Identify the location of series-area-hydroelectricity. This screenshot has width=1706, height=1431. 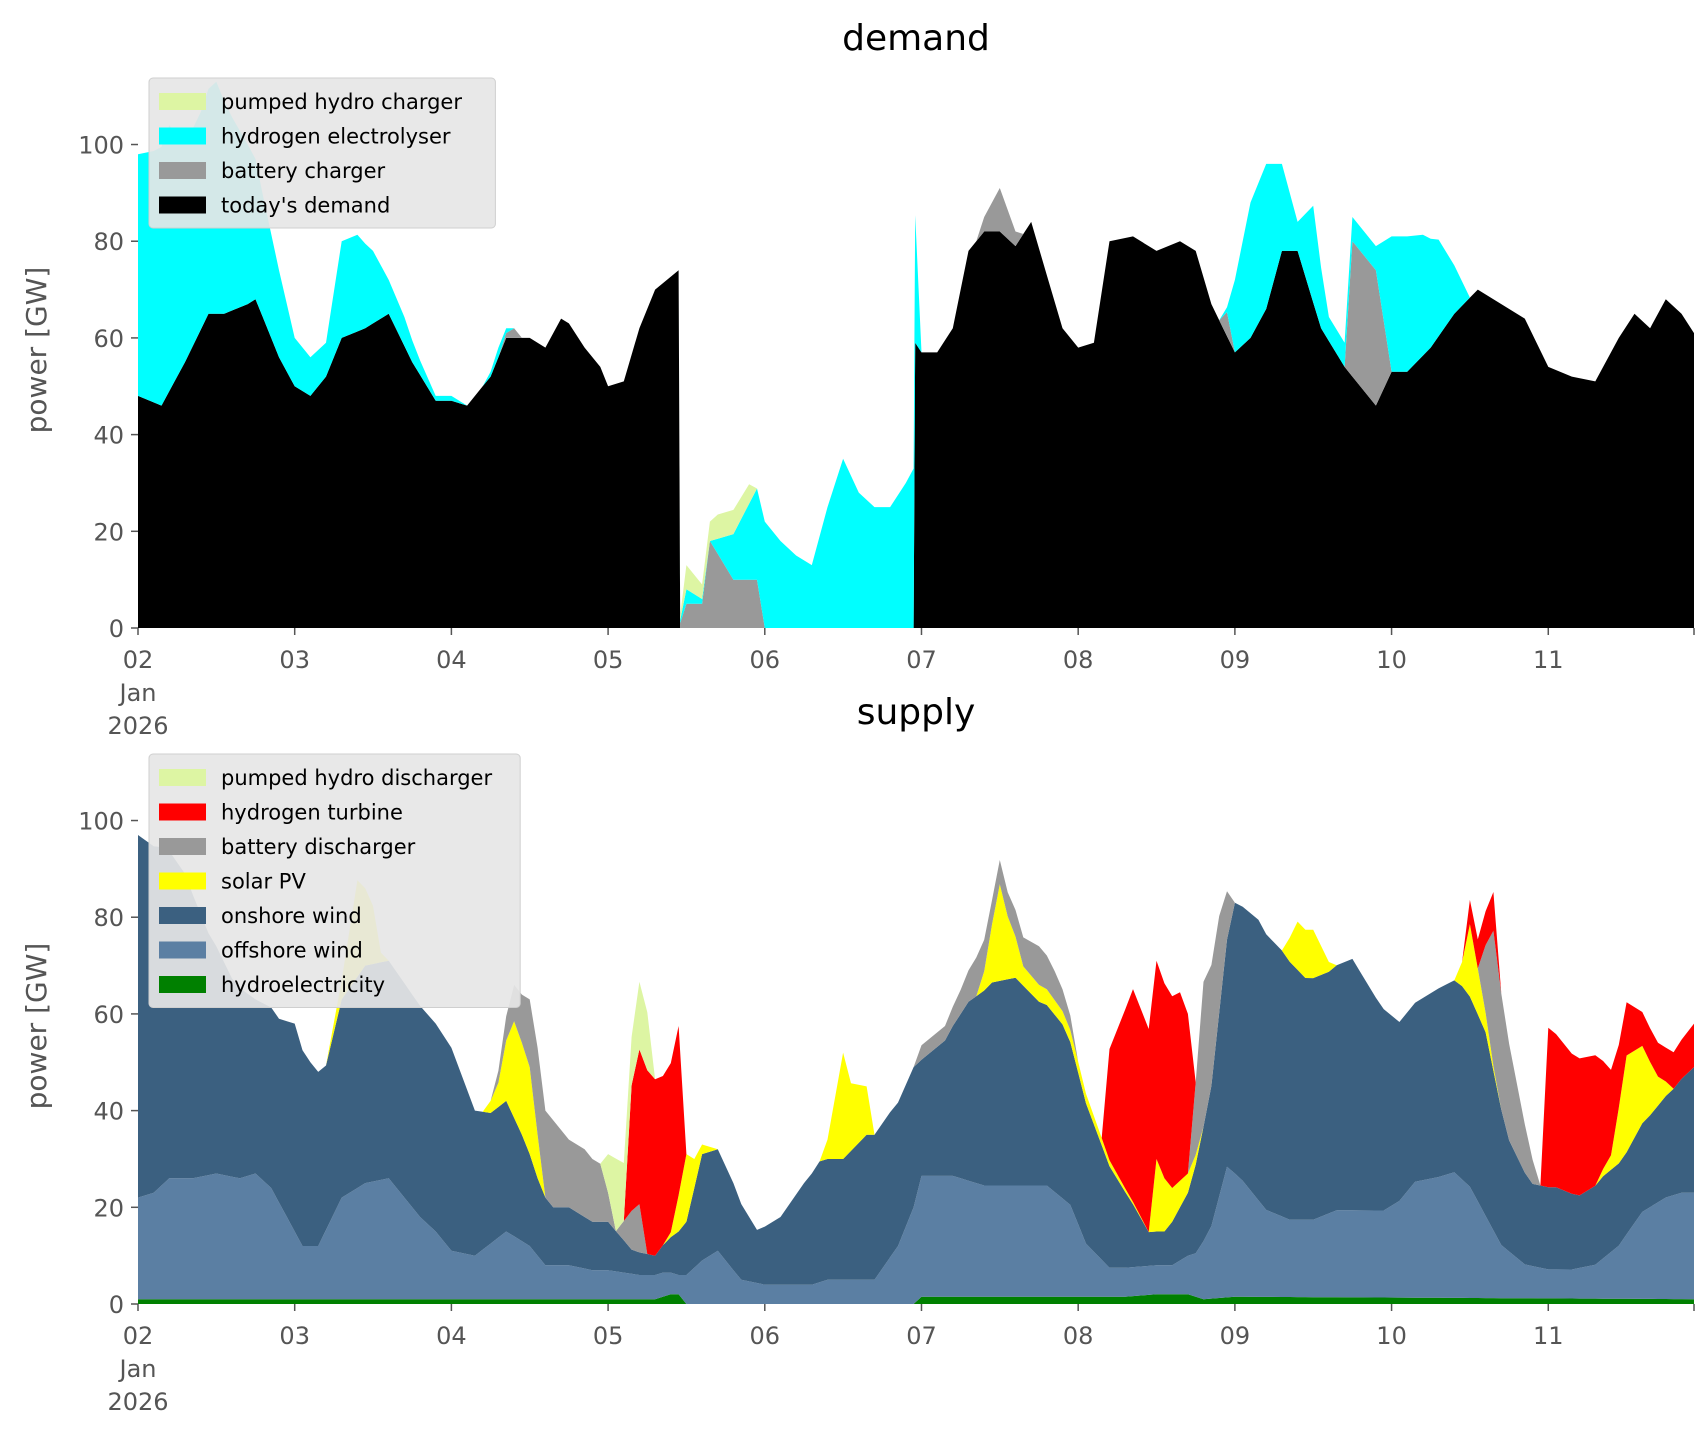
(916, 1299).